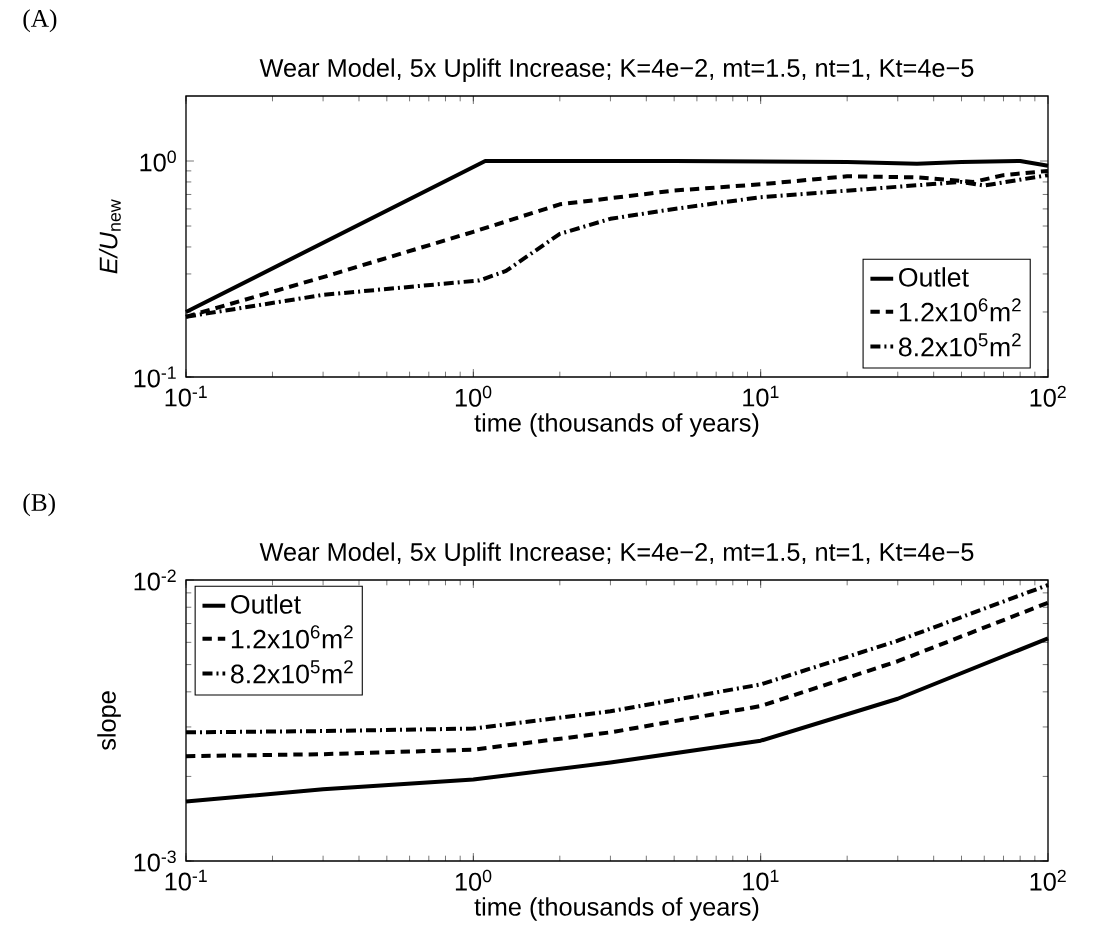 The height and width of the screenshot is (939, 1096). I want to click on y-axis-title: E/U$_{new}$, so click(109, 236).